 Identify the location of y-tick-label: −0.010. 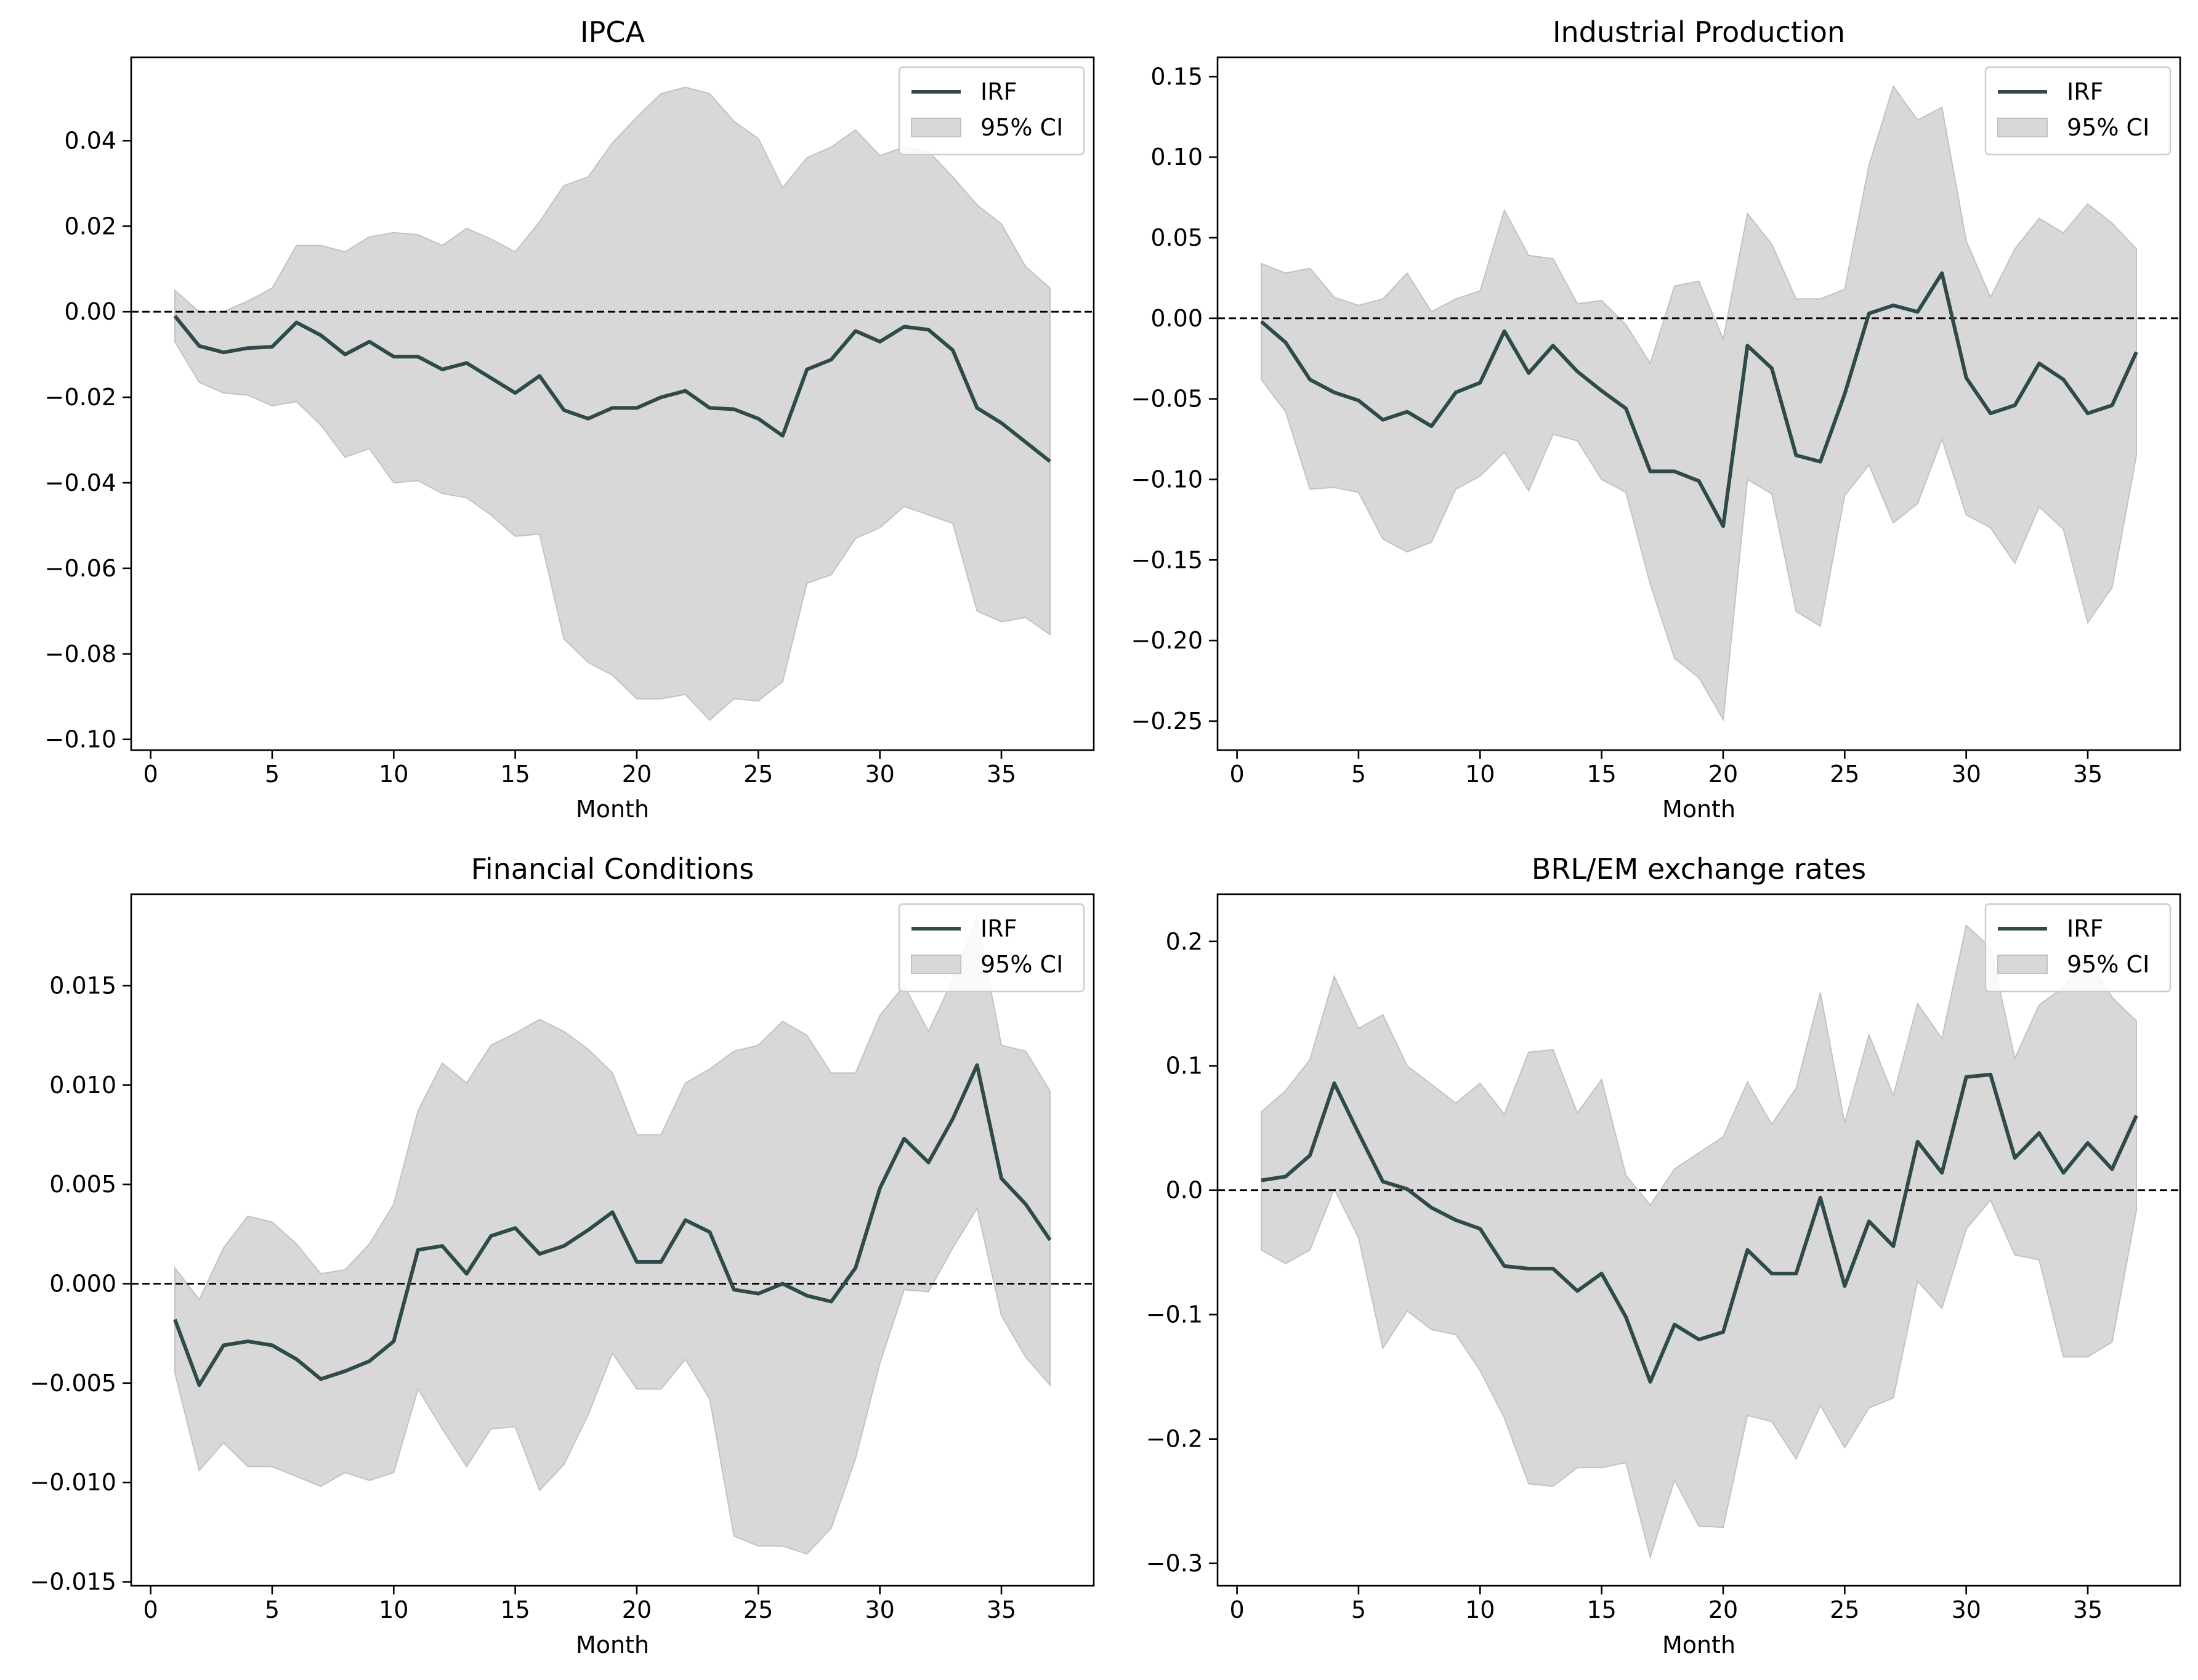
(73, 1483).